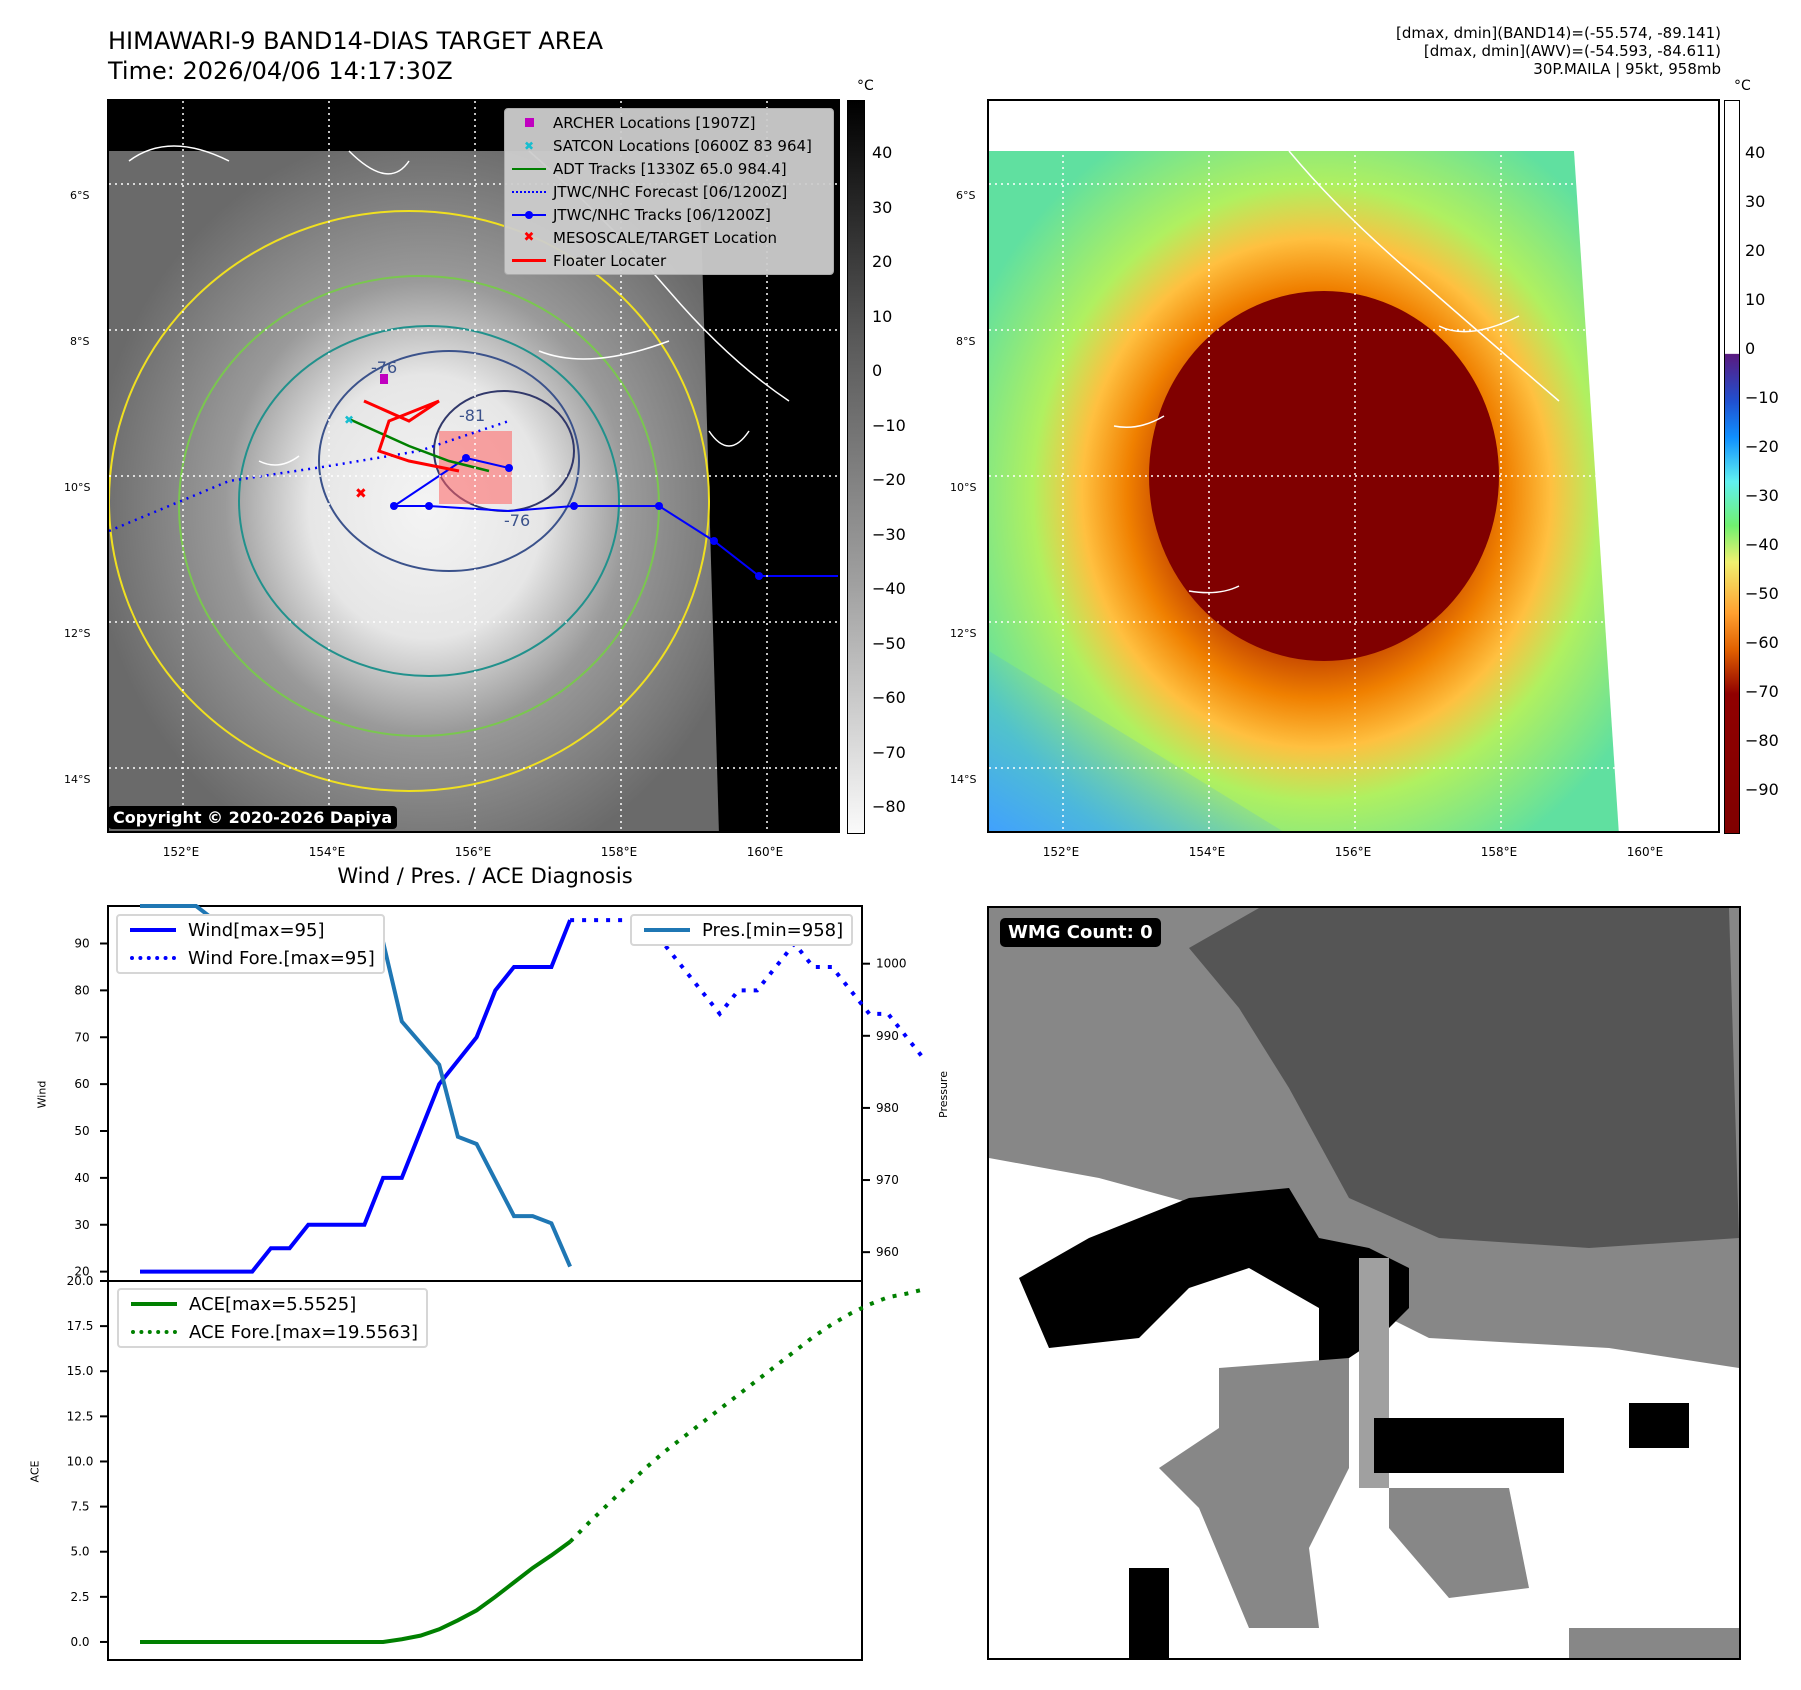 The height and width of the screenshot is (1690, 1801). I want to click on legend-wind: Wind[max=95], so click(250, 930).